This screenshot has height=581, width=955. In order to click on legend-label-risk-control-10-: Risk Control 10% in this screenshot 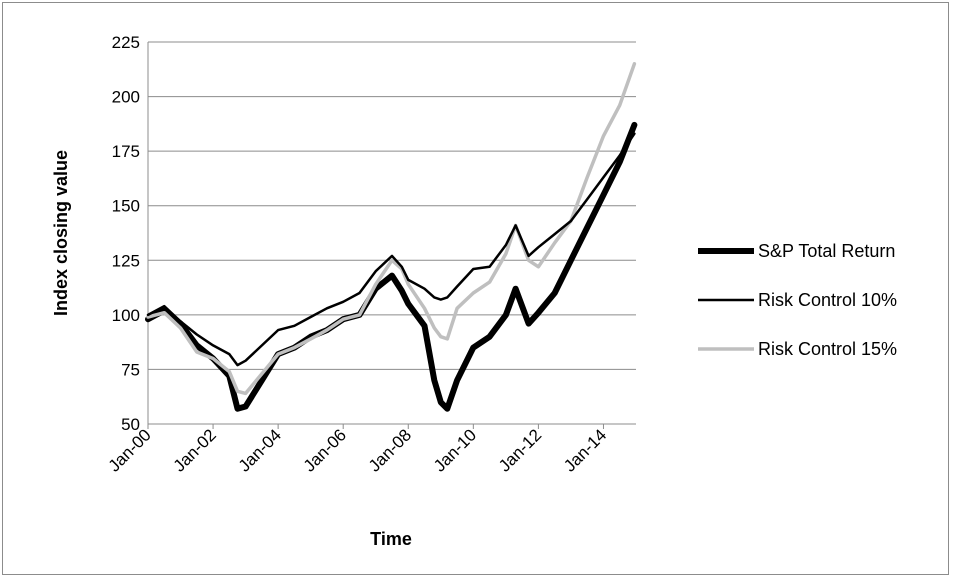, I will do `click(827, 300)`.